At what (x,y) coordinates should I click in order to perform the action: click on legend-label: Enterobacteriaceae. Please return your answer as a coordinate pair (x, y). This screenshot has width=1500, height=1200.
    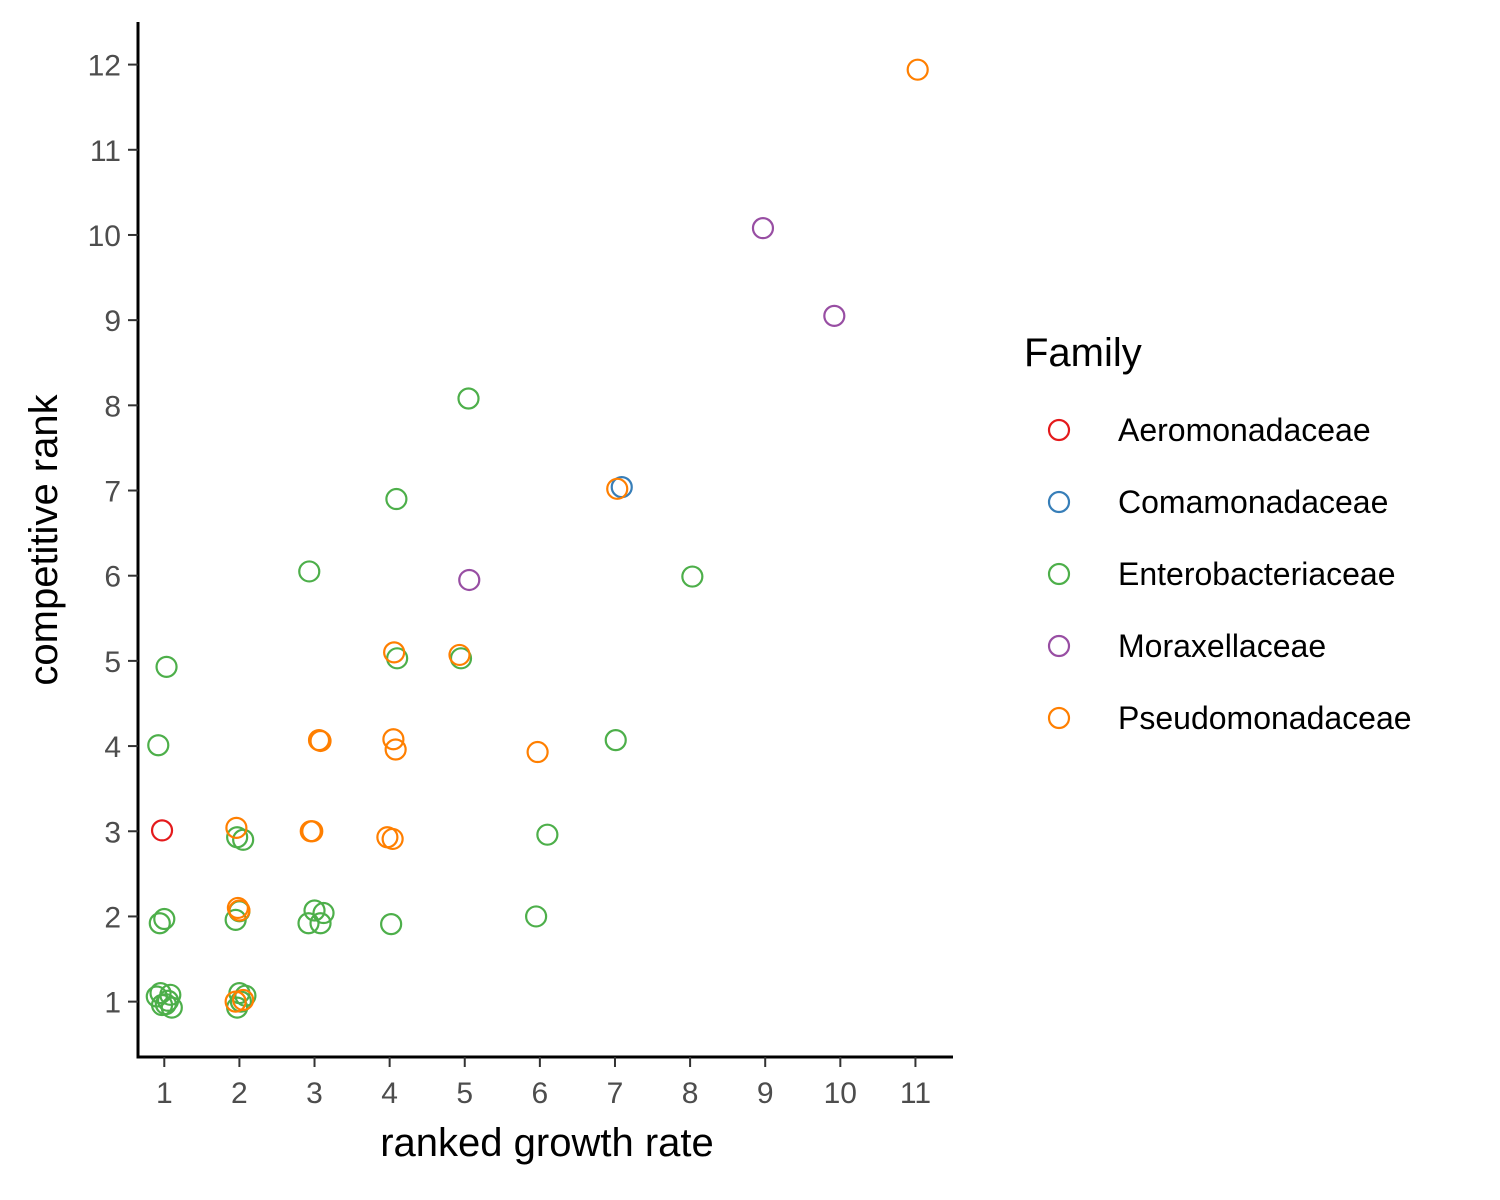
    Looking at the image, I should click on (1257, 574).